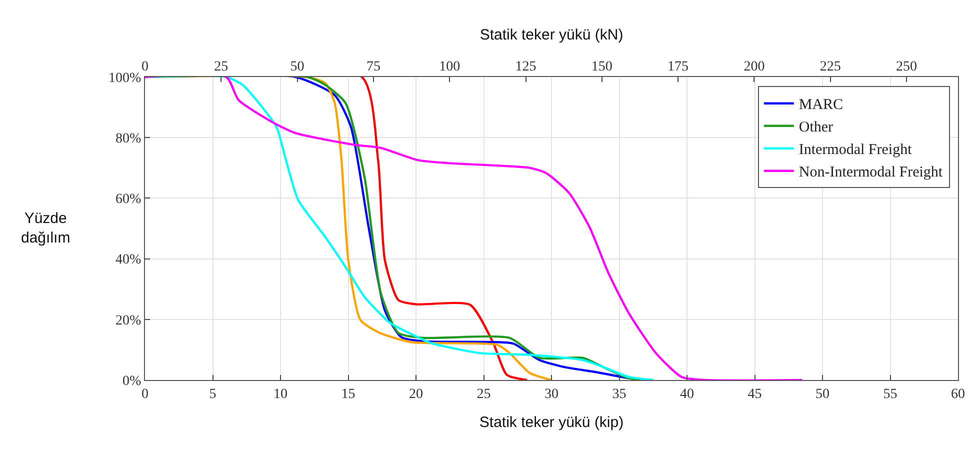  Describe the element at coordinates (907, 66) in the screenshot. I see `x2-tick-label: 250` at that location.